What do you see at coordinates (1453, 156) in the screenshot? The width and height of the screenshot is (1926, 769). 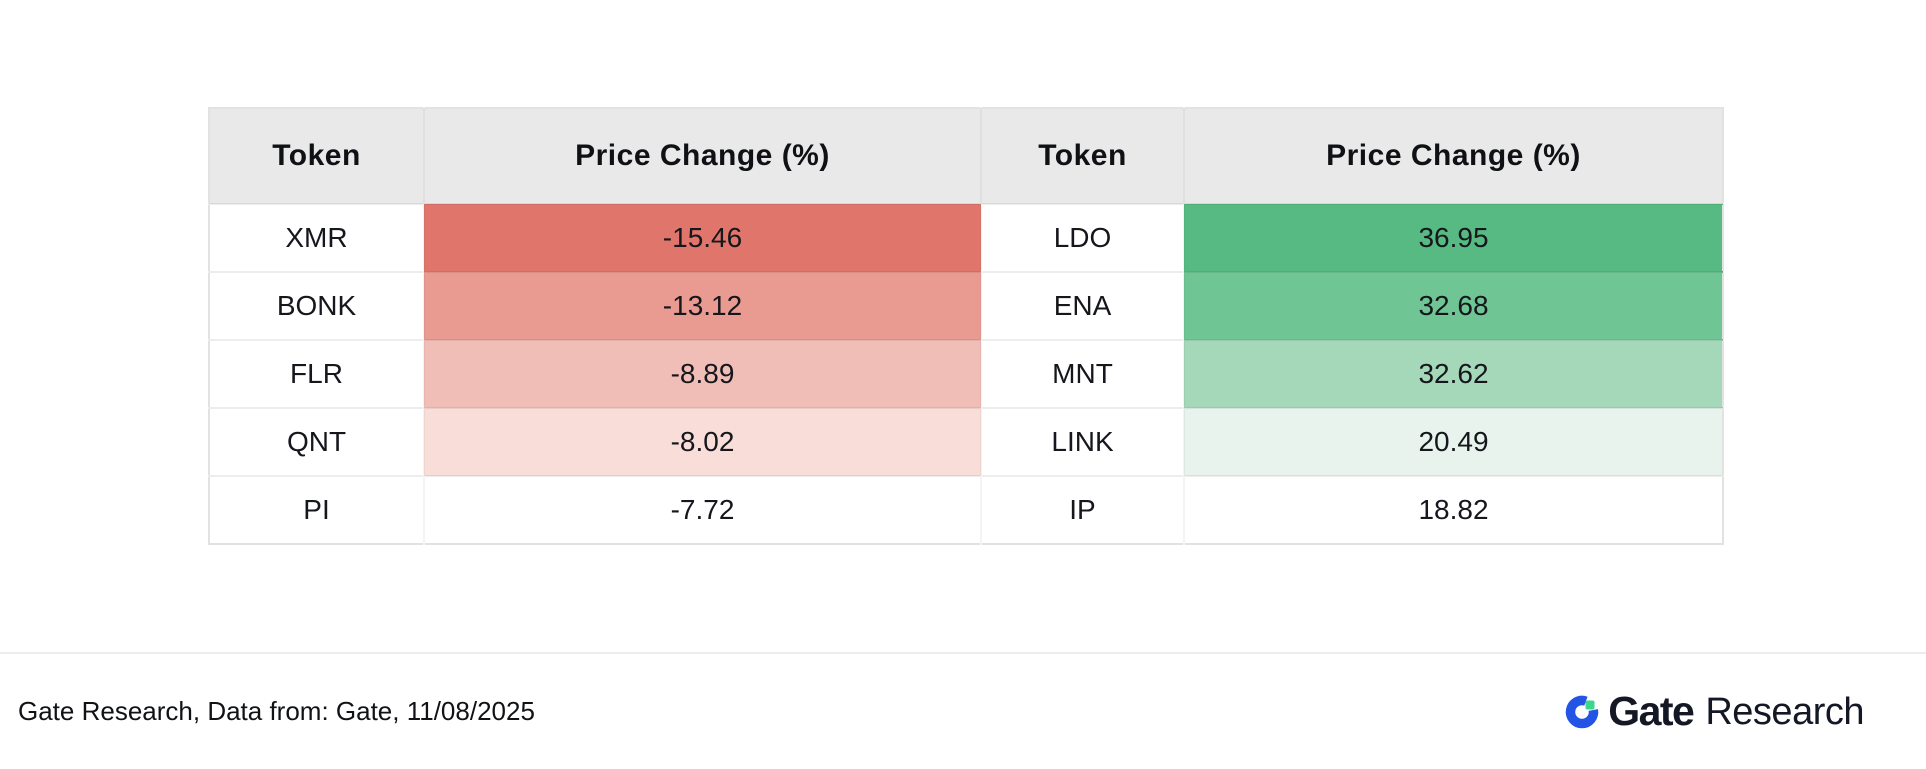 I see `header-change-right: Price Change (%)` at bounding box center [1453, 156].